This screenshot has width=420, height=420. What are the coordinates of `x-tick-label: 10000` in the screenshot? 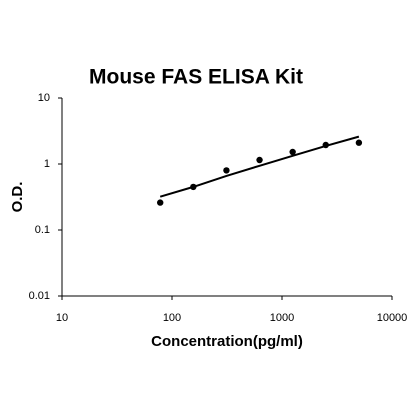 It's located at (392, 318).